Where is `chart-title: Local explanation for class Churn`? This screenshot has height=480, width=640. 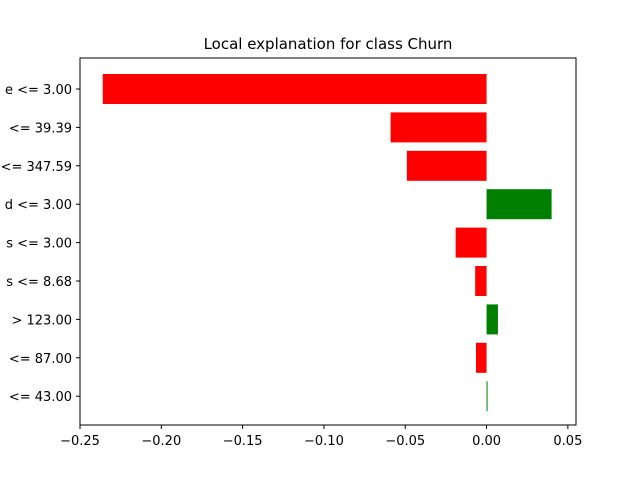 chart-title: Local explanation for class Churn is located at coordinates (328, 44).